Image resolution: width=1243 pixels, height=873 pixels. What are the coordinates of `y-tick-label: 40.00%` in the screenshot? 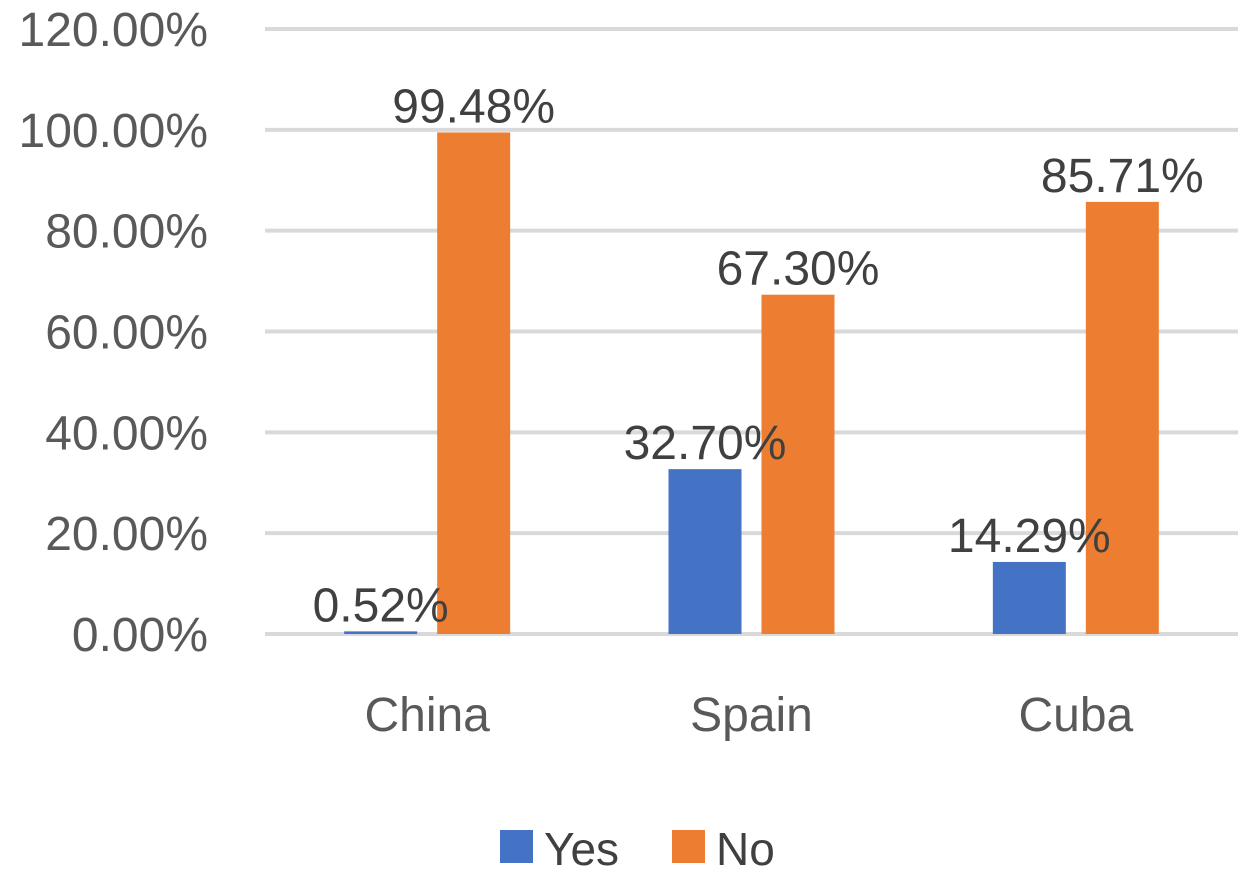 It's located at (126, 433).